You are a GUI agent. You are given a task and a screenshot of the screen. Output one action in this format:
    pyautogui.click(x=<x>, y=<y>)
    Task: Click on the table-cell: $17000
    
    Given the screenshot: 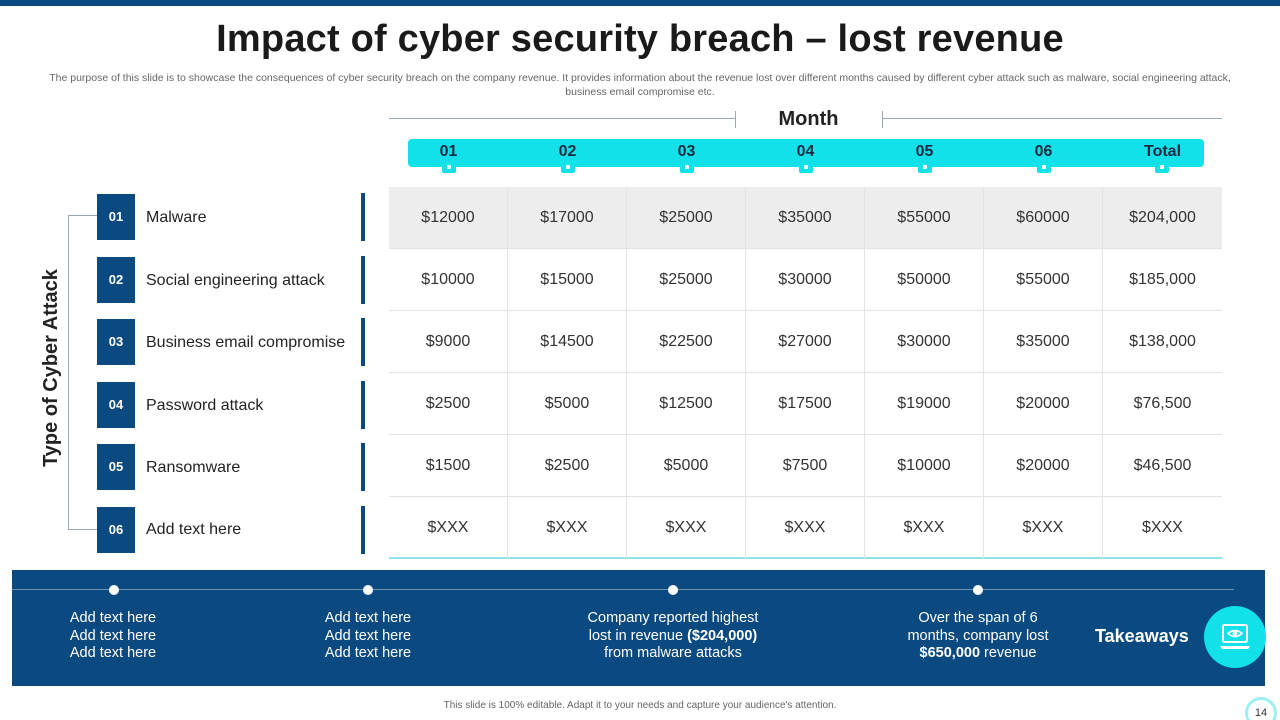 What is the action you would take?
    pyautogui.click(x=567, y=218)
    